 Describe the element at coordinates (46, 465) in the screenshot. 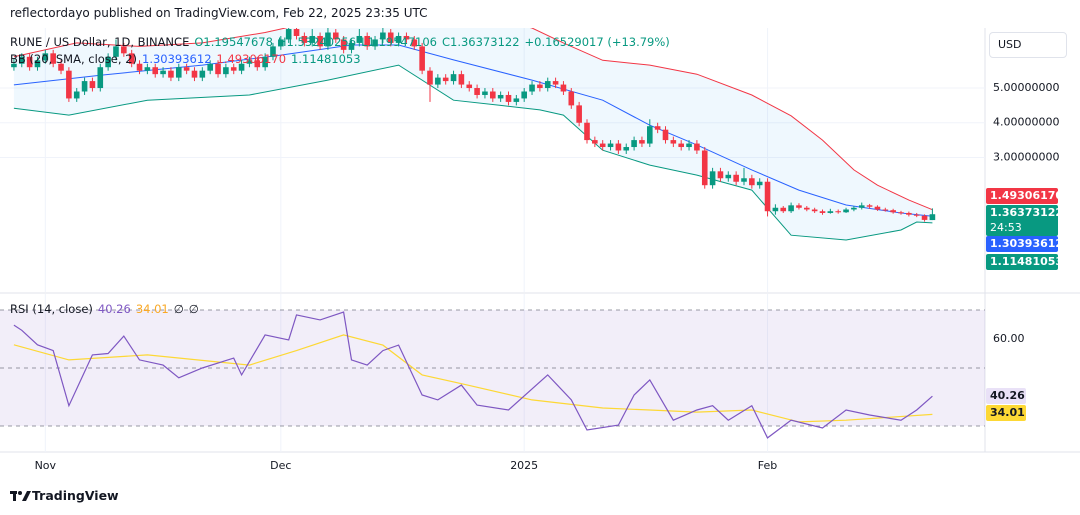

I see `x-tick-label: Nov` at that location.